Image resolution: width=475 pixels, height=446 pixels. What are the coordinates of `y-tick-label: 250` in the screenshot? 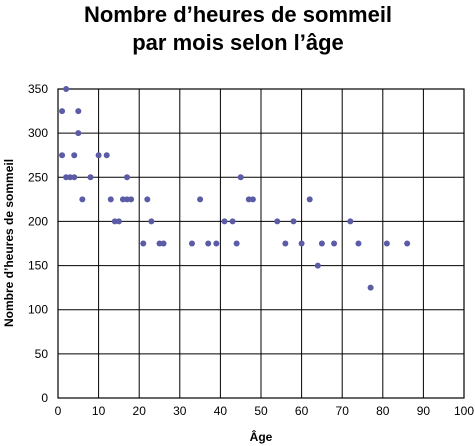 It's located at (38, 177).